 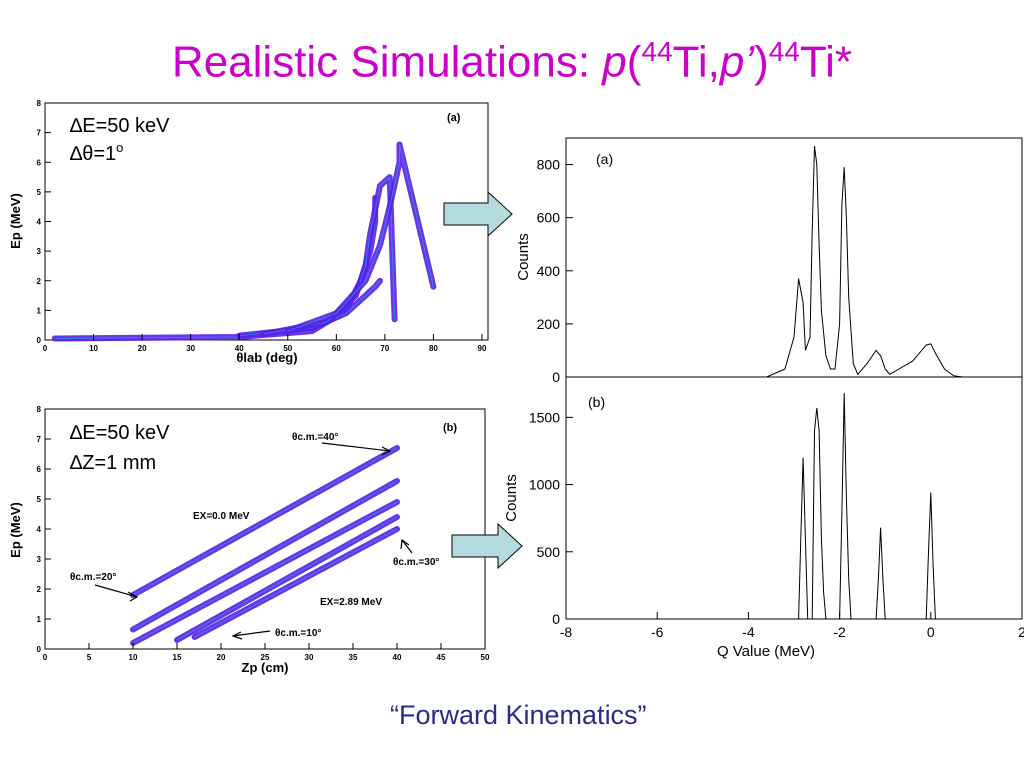 What do you see at coordinates (596, 402) in the screenshot?
I see `hist-b-panel-label: (b)` at bounding box center [596, 402].